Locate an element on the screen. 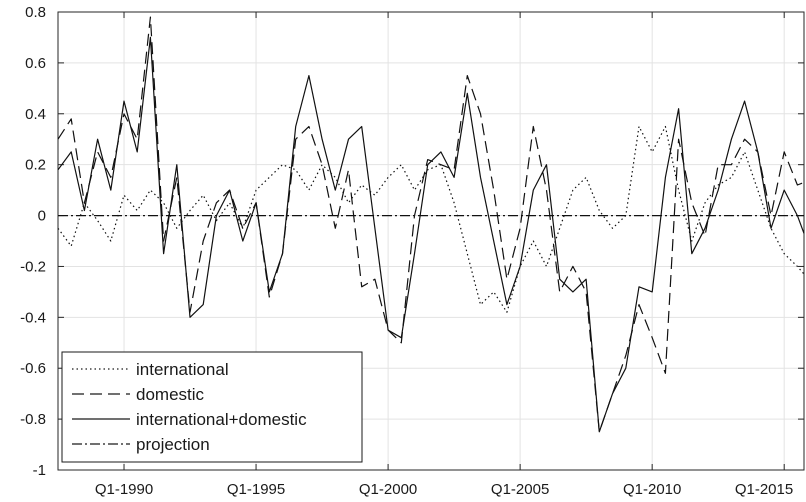 The width and height of the screenshot is (806, 502). x-tick-label: Q1-2015 is located at coordinates (764, 489).